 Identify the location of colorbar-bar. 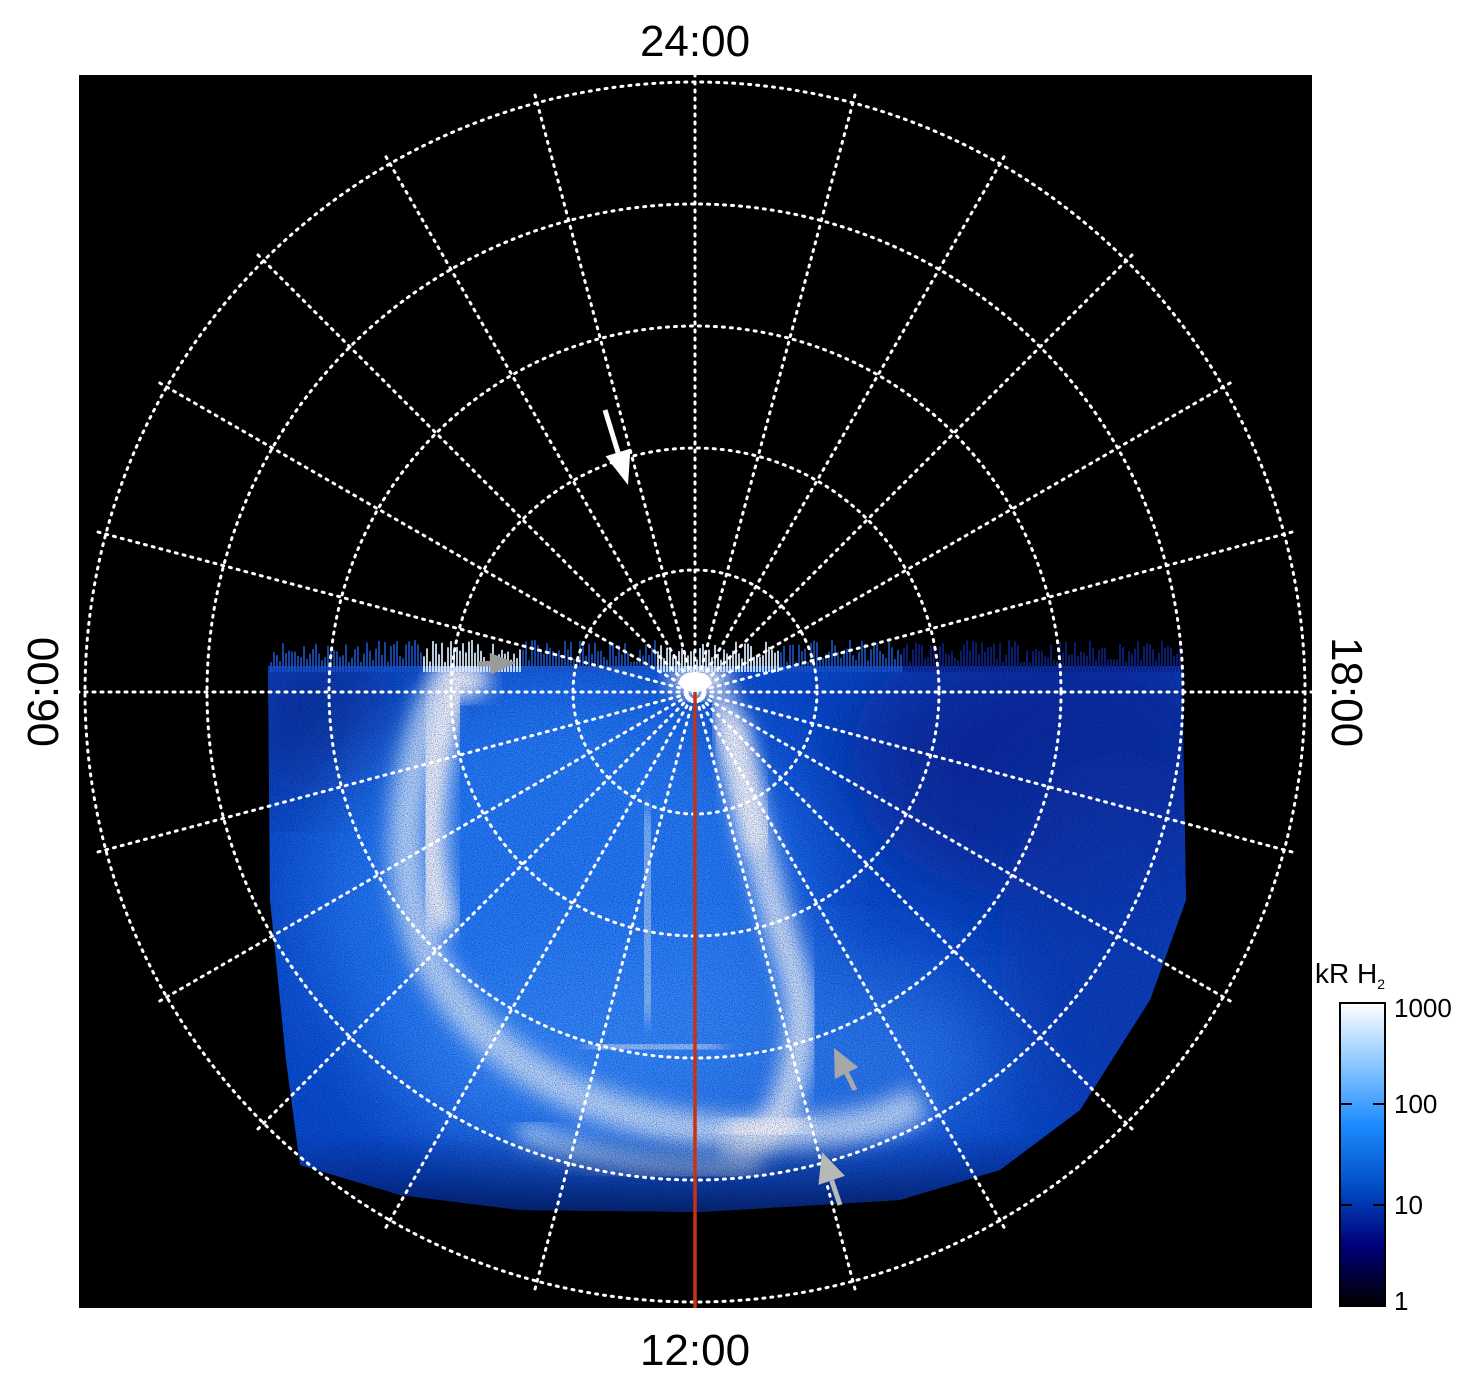
(1362, 1154).